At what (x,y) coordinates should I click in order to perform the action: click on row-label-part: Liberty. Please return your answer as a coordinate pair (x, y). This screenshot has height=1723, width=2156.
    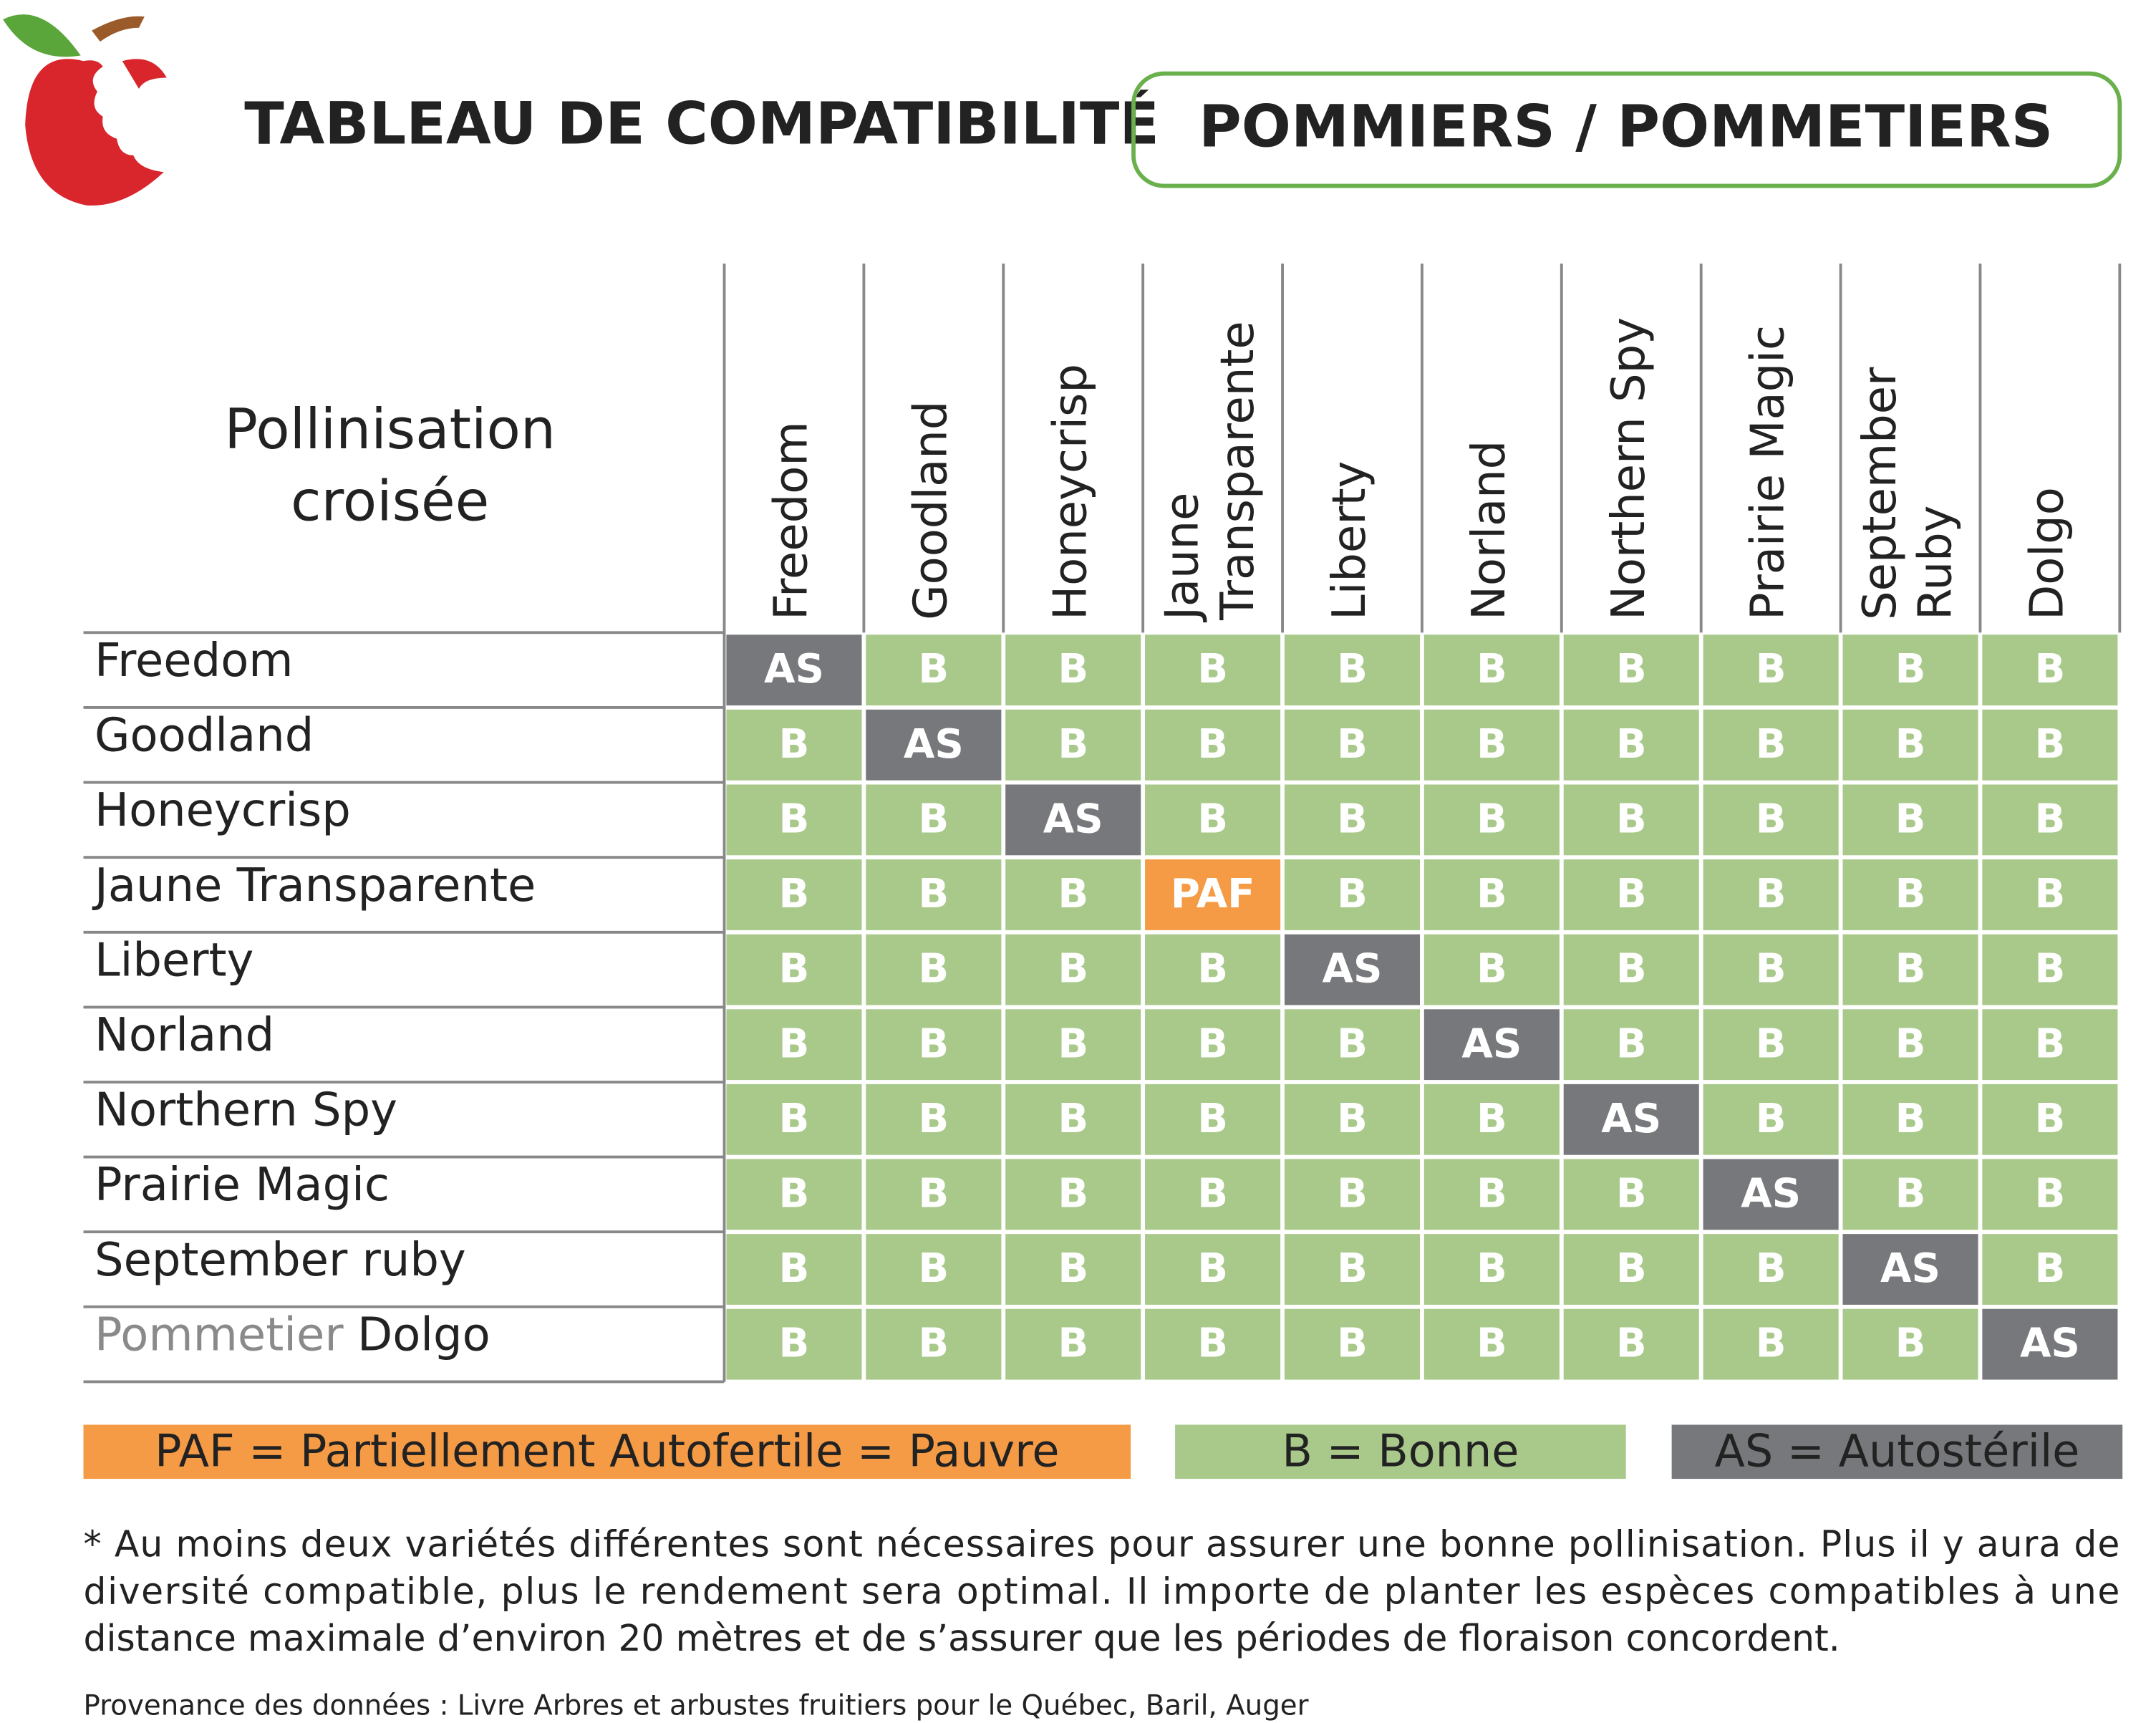
    Looking at the image, I should click on (174, 961).